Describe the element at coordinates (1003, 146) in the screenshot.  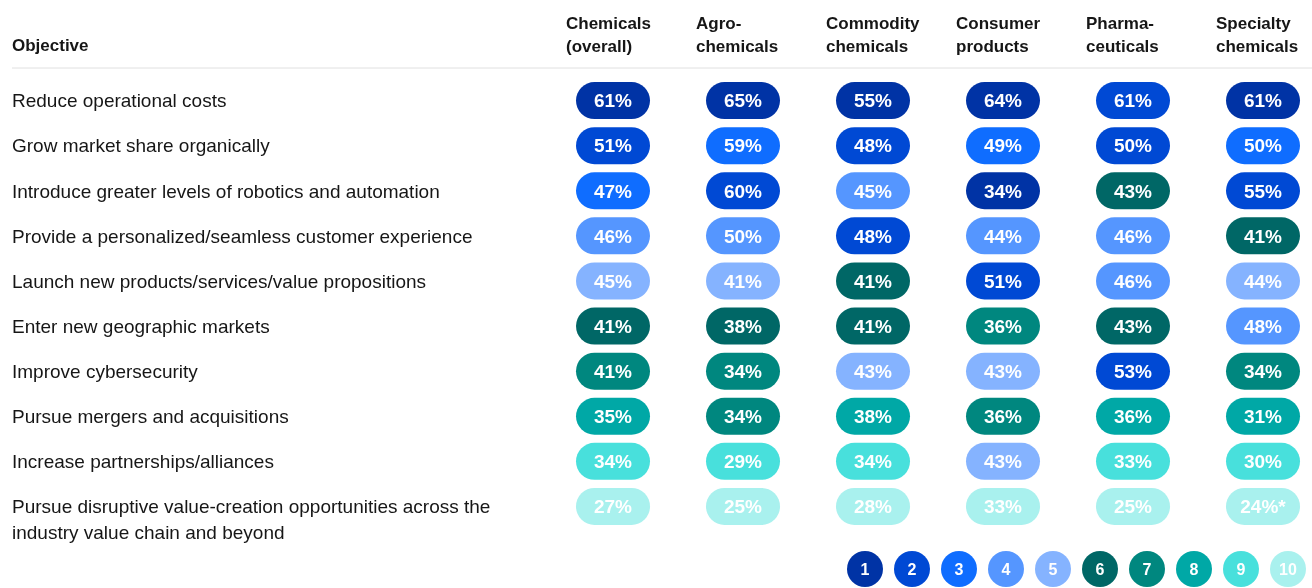
I see `data-label: 49%` at that location.